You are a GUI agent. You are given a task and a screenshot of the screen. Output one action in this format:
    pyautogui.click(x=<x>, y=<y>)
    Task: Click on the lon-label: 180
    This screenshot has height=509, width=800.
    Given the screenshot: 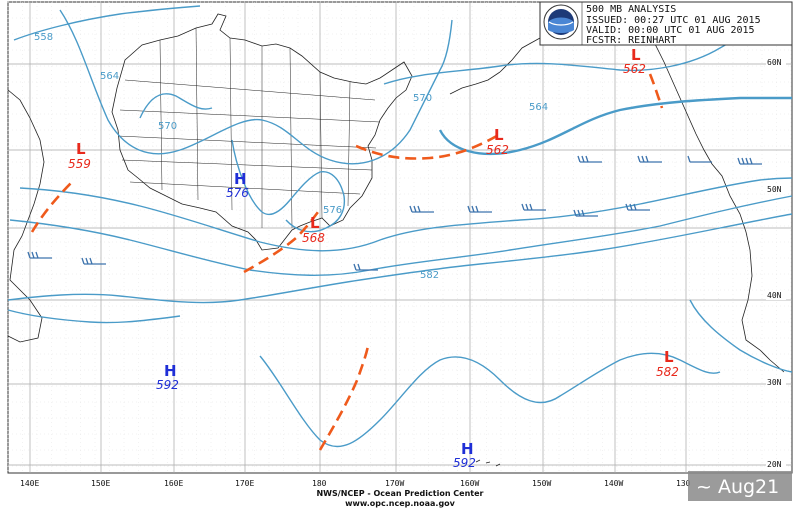 What is the action you would take?
    pyautogui.click(x=319, y=483)
    